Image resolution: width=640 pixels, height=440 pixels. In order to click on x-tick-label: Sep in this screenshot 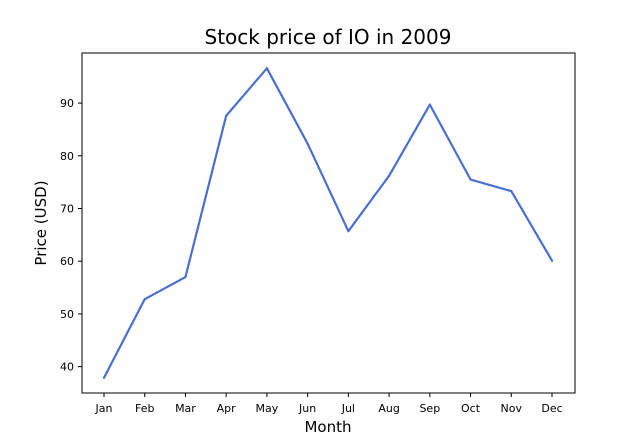, I will do `click(429, 408)`.